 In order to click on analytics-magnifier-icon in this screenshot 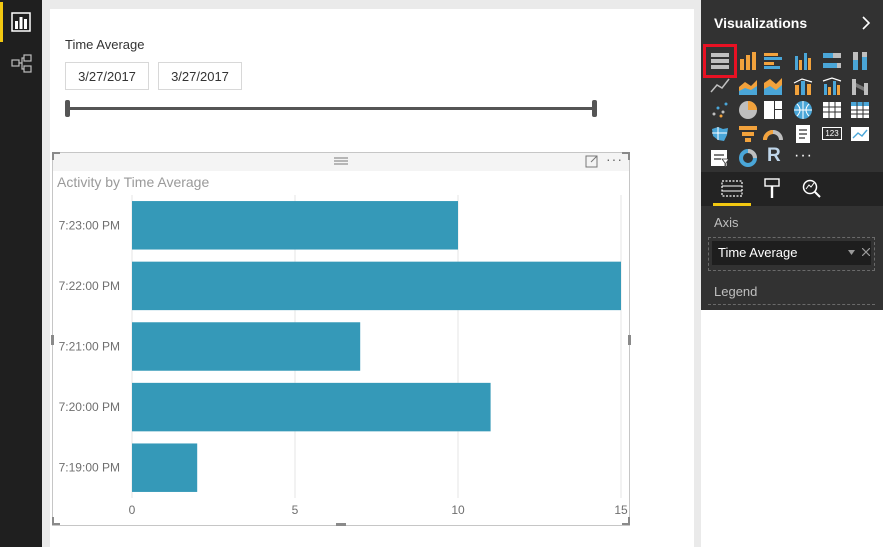, I will do `click(811, 188)`.